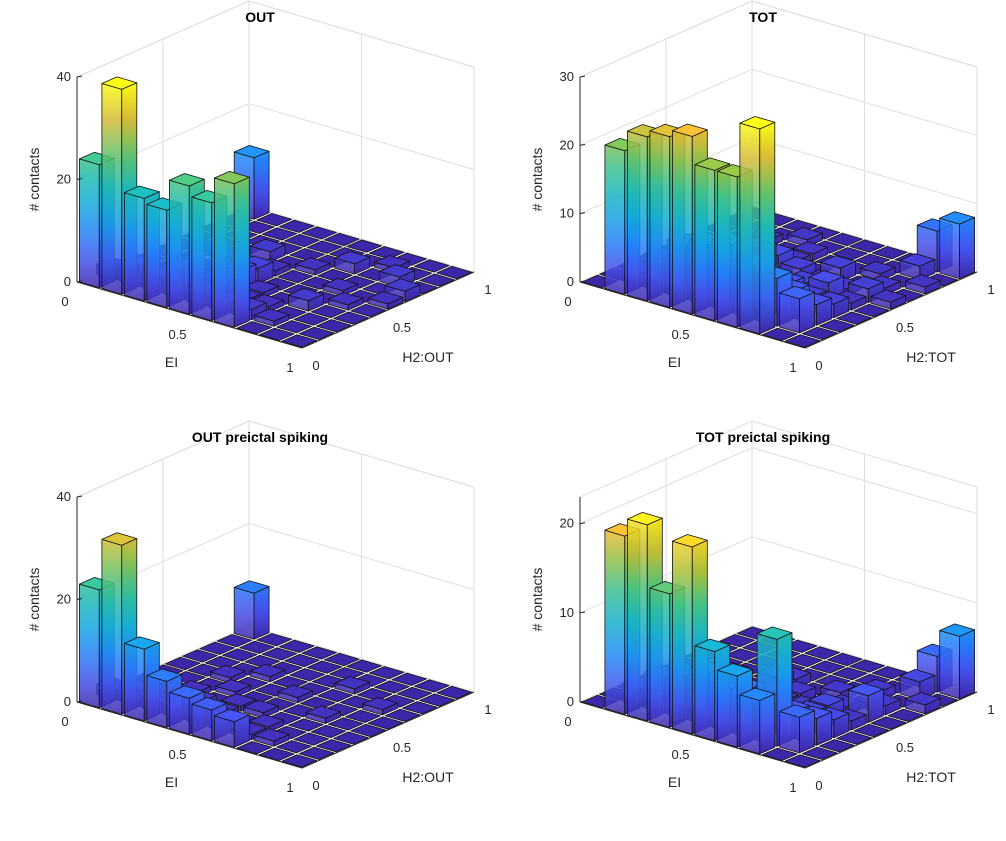  I want to click on y-axis-label: H2:OUT, so click(428, 777).